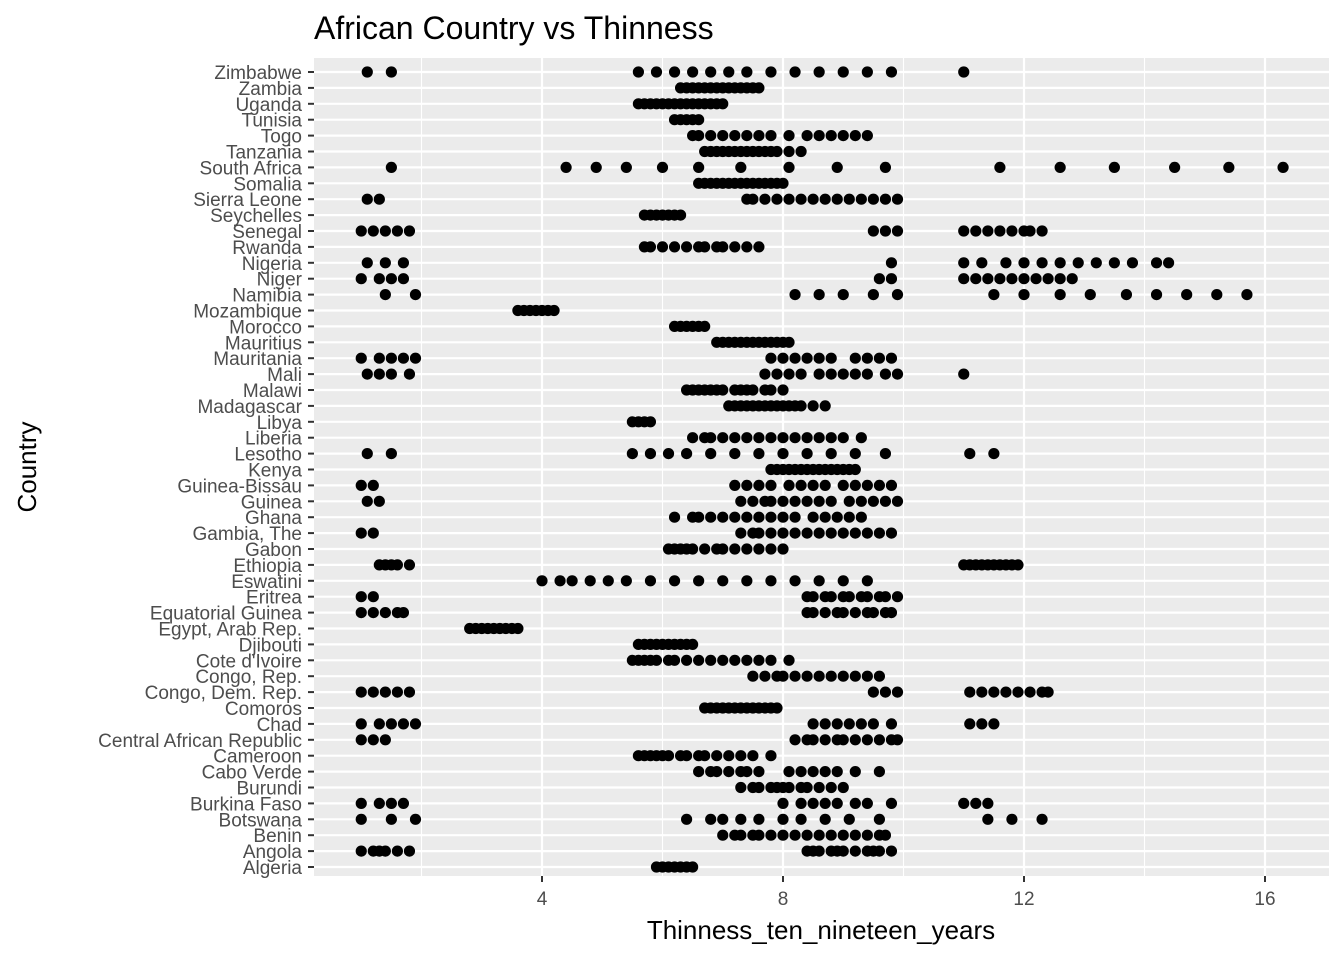  I want to click on y-tick-label: Cameroon, so click(257, 757).